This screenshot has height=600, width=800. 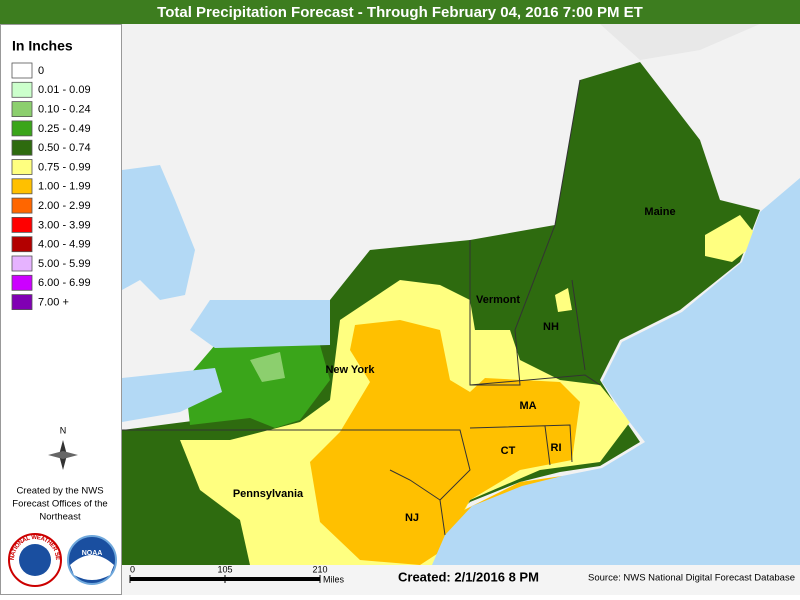 I want to click on legend-label: 7.00 +, so click(x=53, y=303).